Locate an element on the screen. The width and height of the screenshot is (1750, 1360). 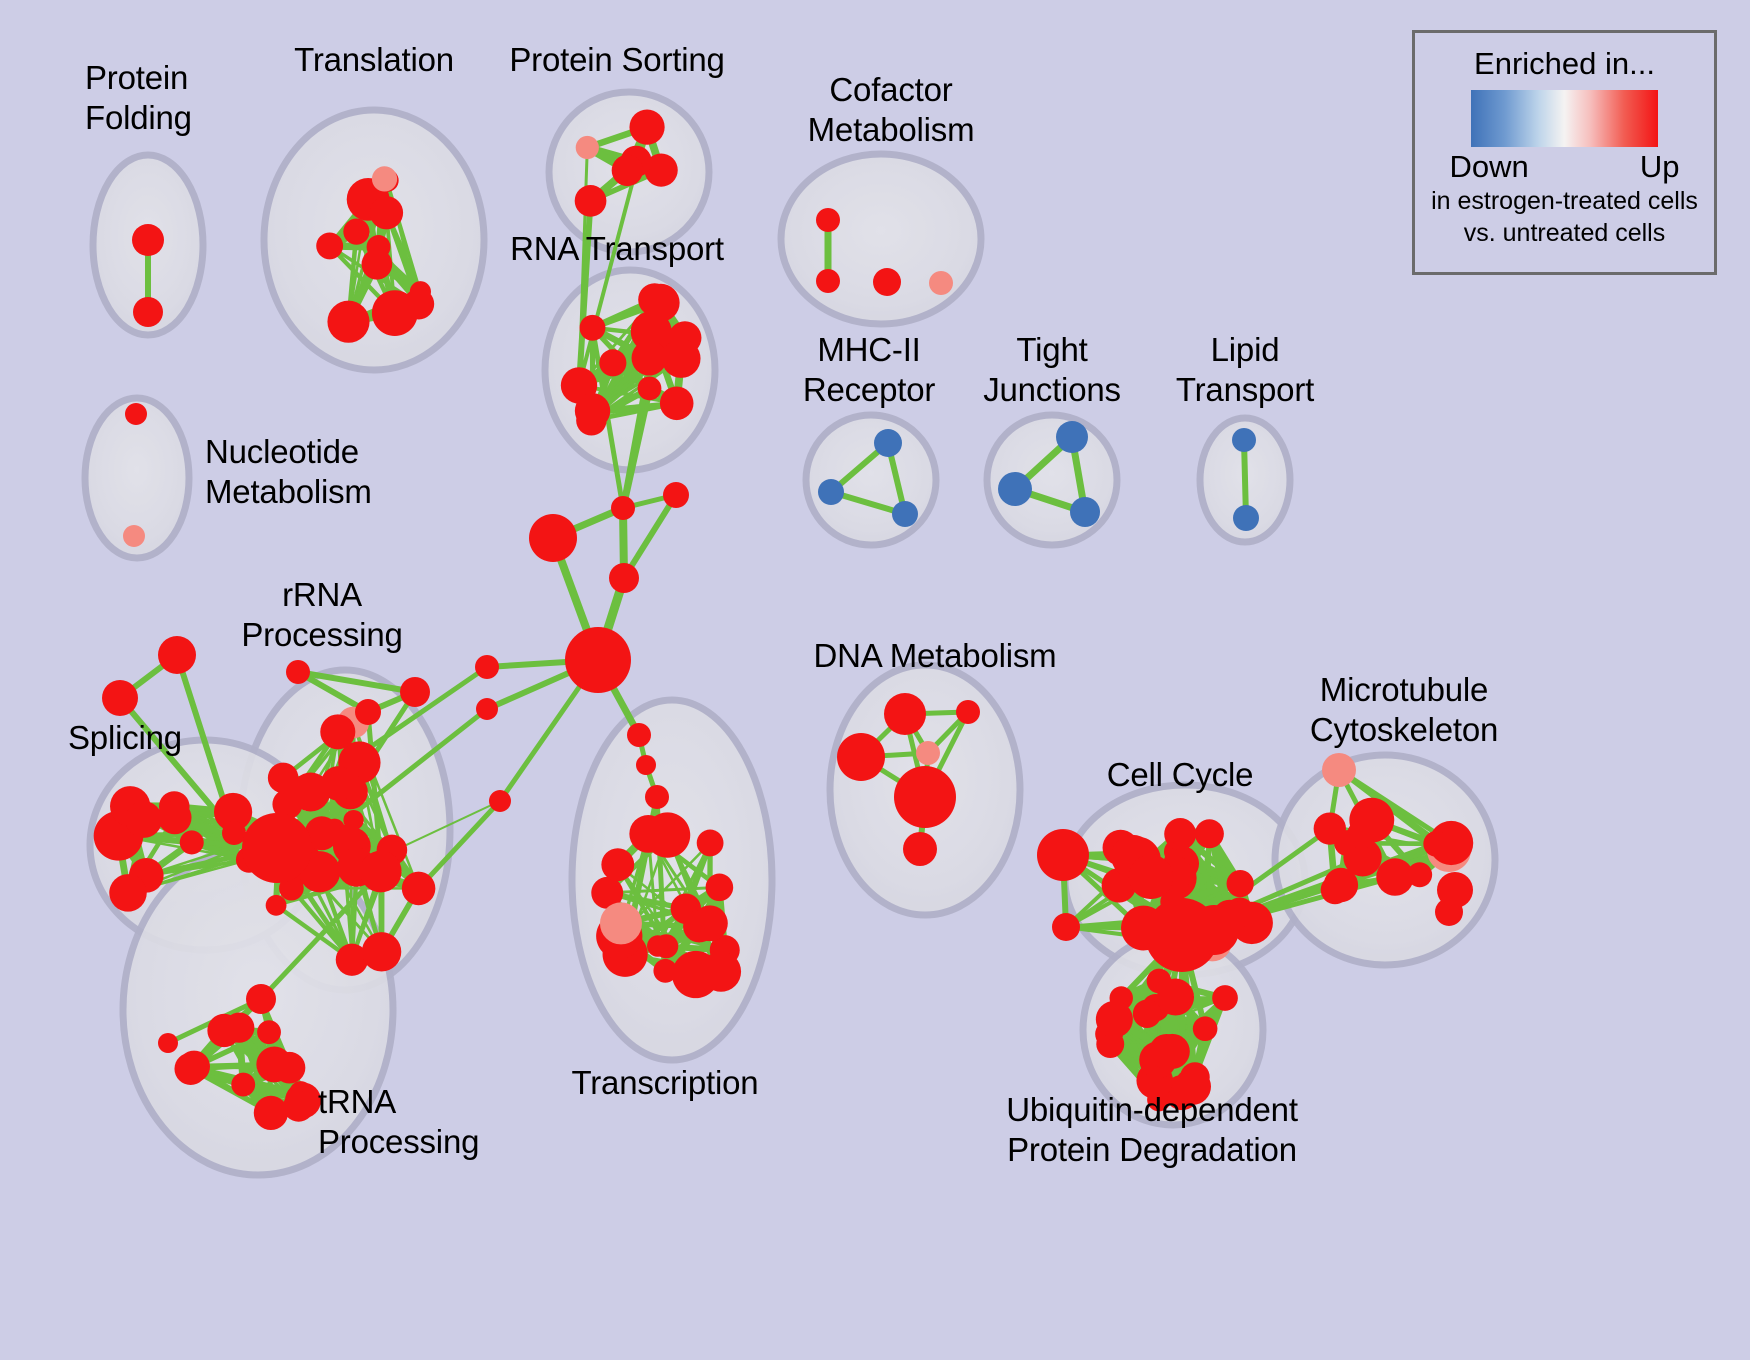
cluster-label-protein-sorting: Protein Sorting is located at coordinates (617, 59).